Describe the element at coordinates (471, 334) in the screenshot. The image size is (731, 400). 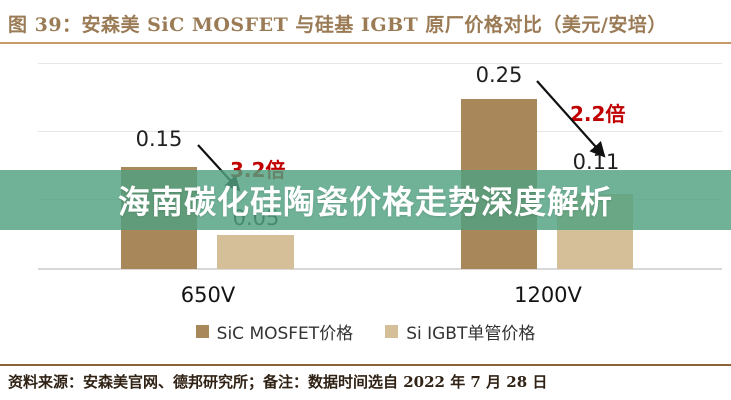
I see `legend-label-si: Si IGBT单管价格` at that location.